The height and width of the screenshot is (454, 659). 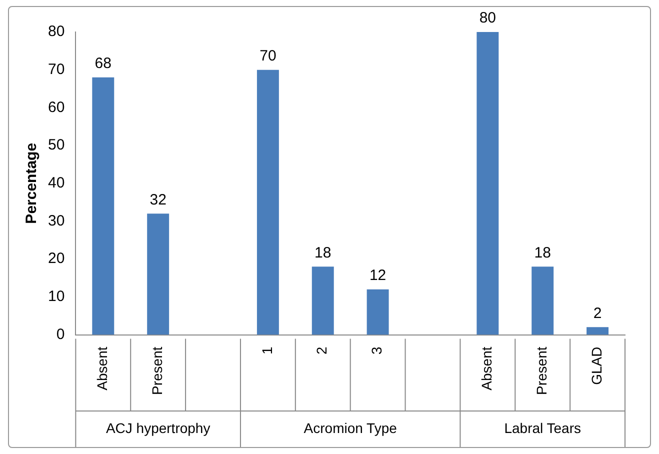 I want to click on y-tick-label: 60, so click(x=56, y=107).